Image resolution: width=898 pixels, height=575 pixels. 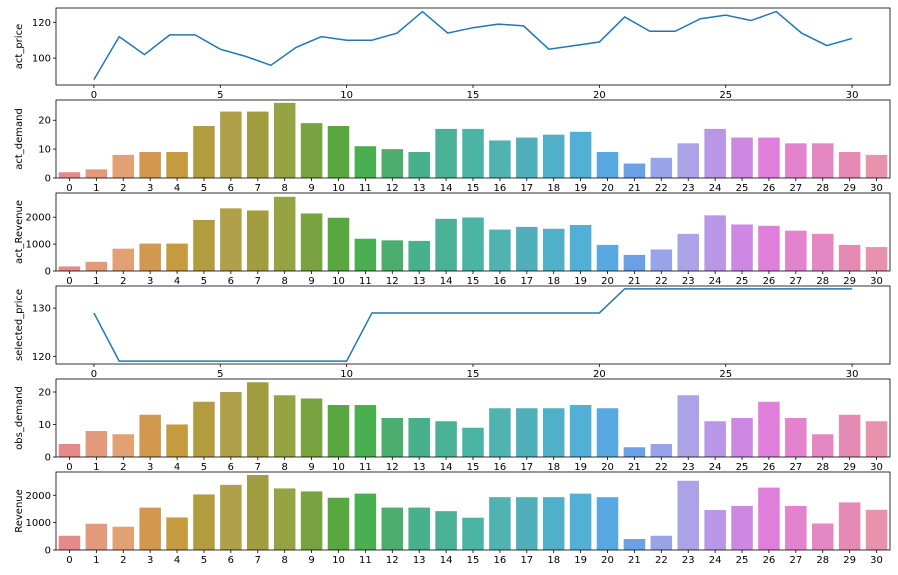 What do you see at coordinates (284, 188) in the screenshot?
I see `x-tick-label: 8` at bounding box center [284, 188].